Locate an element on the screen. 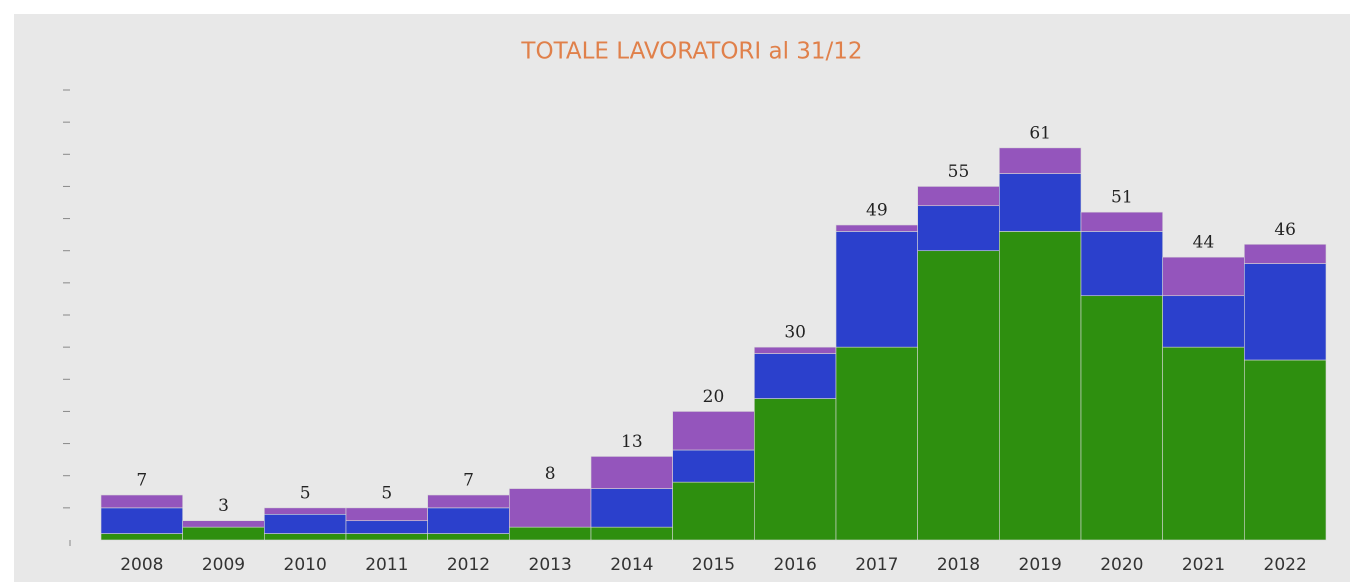 Image resolution: width=1363 pixels, height=587 pixels. x-tick-label: 2020 is located at coordinates (1121, 565).